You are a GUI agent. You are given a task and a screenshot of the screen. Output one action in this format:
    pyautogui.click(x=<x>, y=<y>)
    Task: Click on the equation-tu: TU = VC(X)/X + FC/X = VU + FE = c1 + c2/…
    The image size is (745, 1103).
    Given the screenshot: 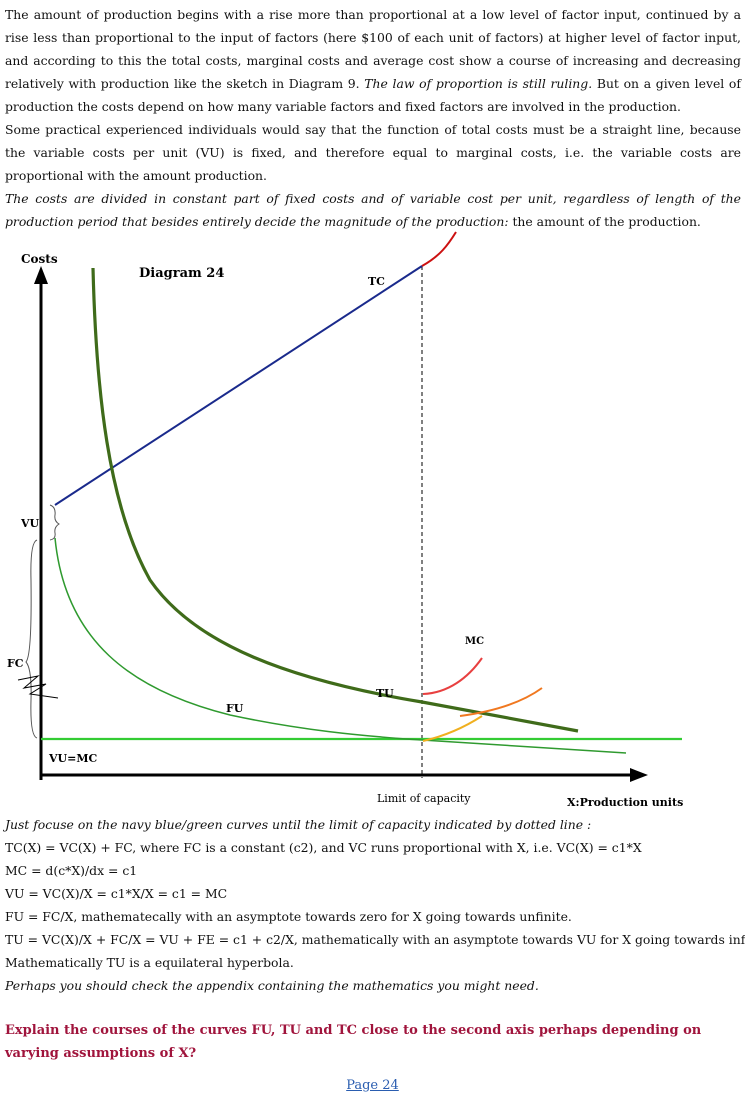 What is the action you would take?
    pyautogui.click(x=375, y=939)
    